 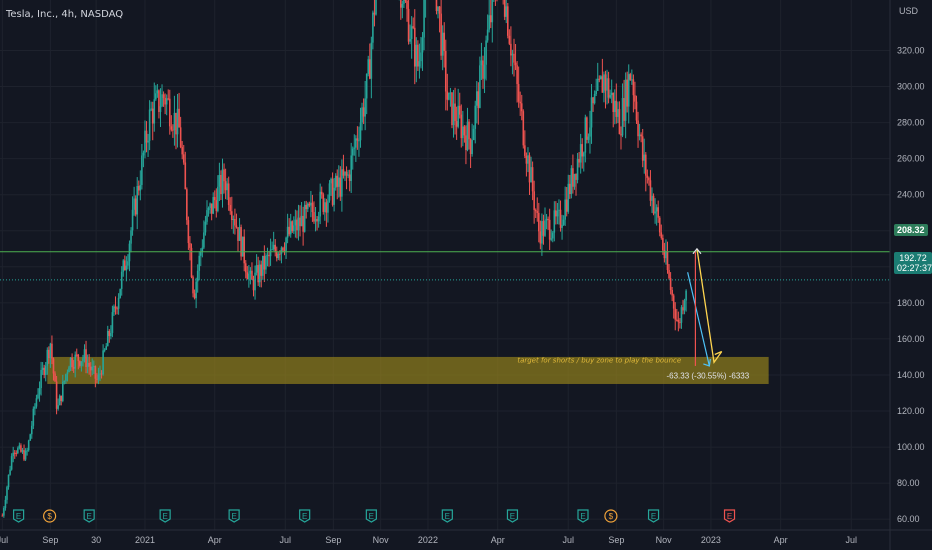 I want to click on y-tick-label: 60.00, so click(x=908, y=519).